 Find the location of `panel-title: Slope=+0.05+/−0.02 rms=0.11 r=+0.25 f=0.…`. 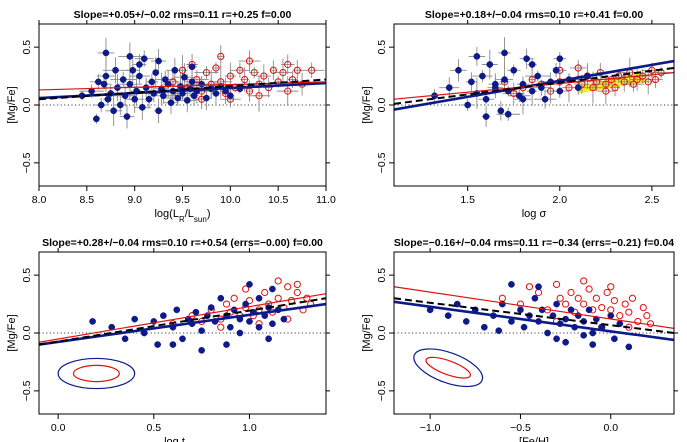

panel-title: Slope=+0.05+/−0.02 rms=0.11 r=+0.25 f=0.… is located at coordinates (183, 15).